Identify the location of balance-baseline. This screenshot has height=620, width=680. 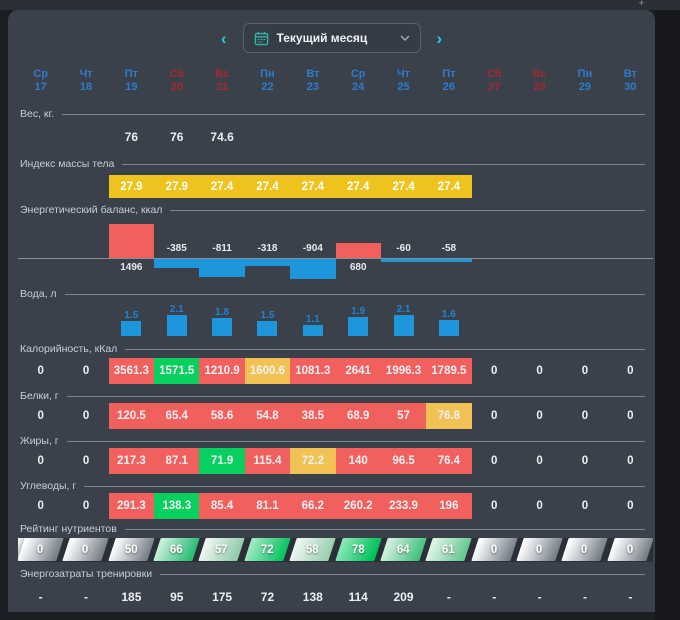
(335, 258).